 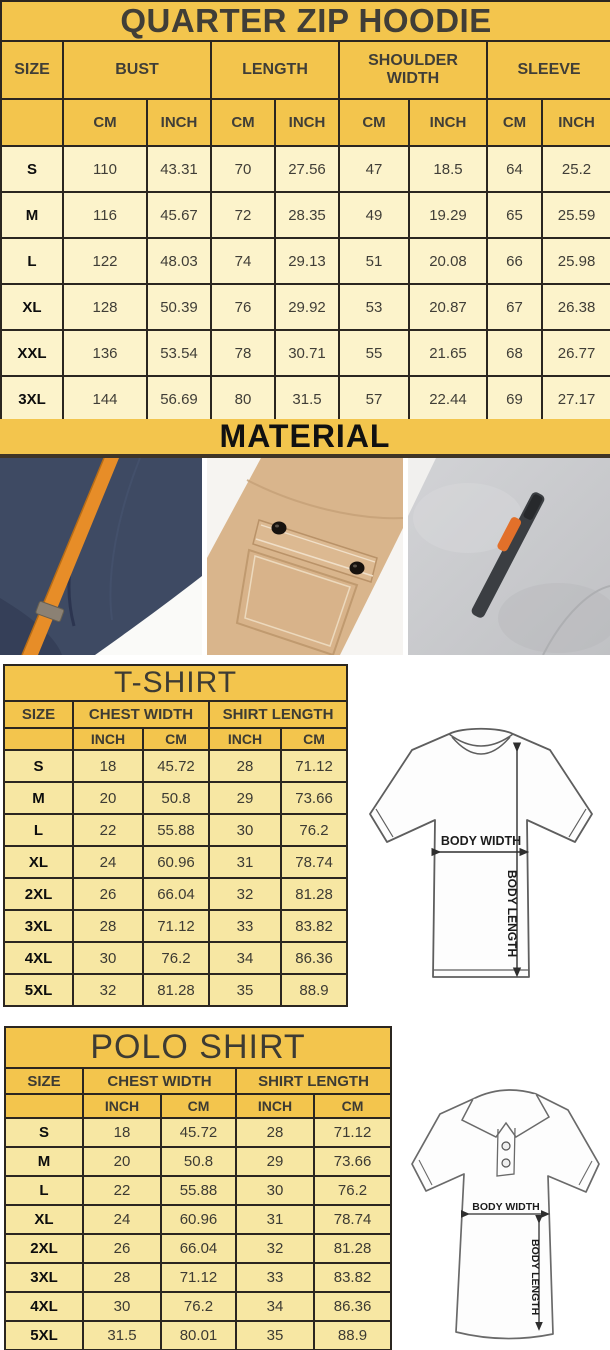 What do you see at coordinates (305, 261) in the screenshot?
I see `hoodie-table-row: L 122 48.03 74 29.13 51 20.08 66 25.98` at bounding box center [305, 261].